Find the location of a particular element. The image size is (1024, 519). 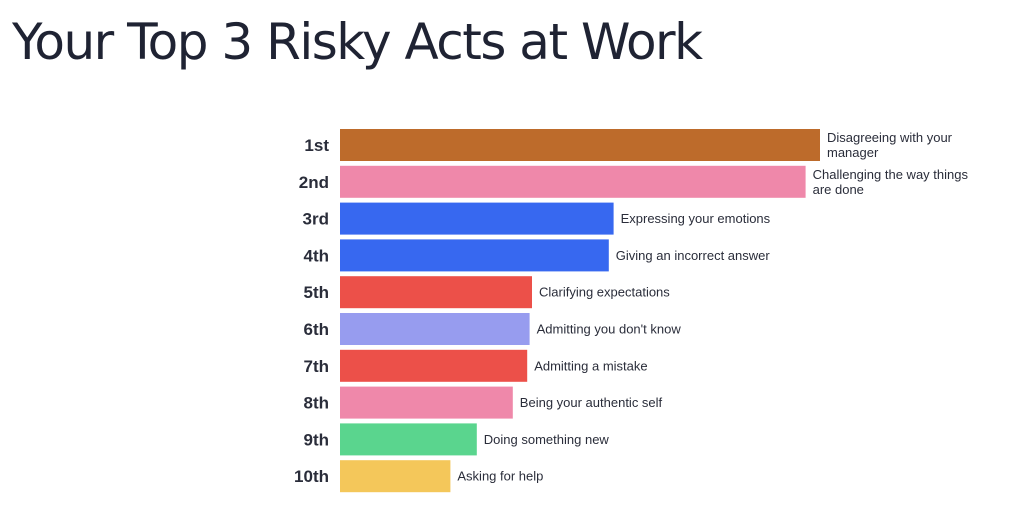

bar-label: Clarifying expectations is located at coordinates (604, 292).